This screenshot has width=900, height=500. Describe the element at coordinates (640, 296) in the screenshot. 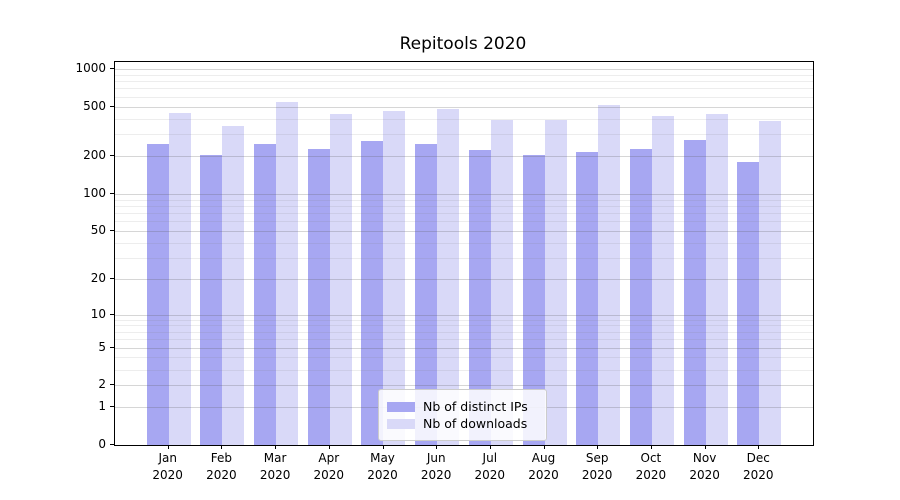

I see `bar-oct-distinct-ips` at that location.